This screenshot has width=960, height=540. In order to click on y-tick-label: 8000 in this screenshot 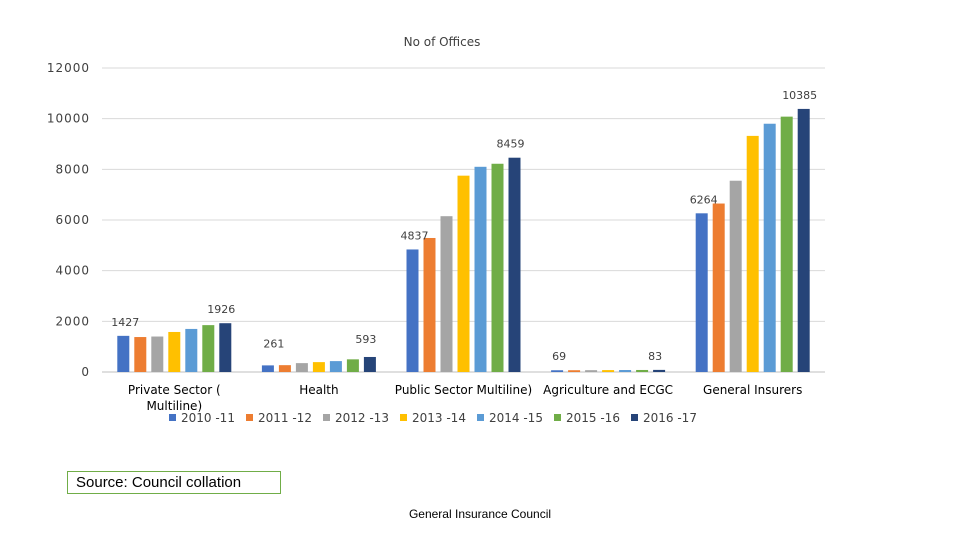, I will do `click(72, 169)`.